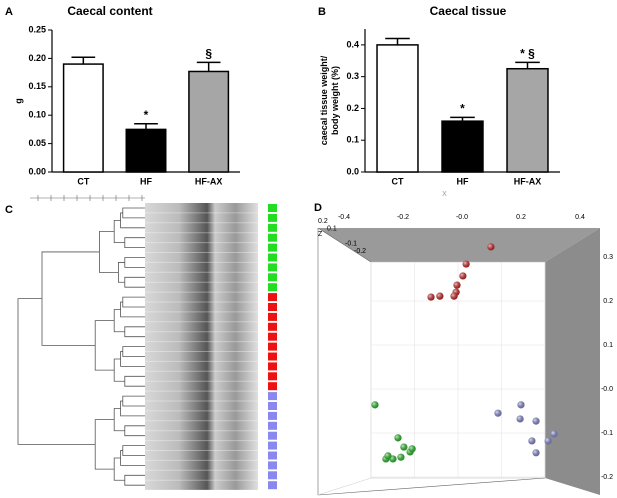  What do you see at coordinates (37, 29) in the screenshot?
I see `y-tick-label: 0.25` at bounding box center [37, 29].